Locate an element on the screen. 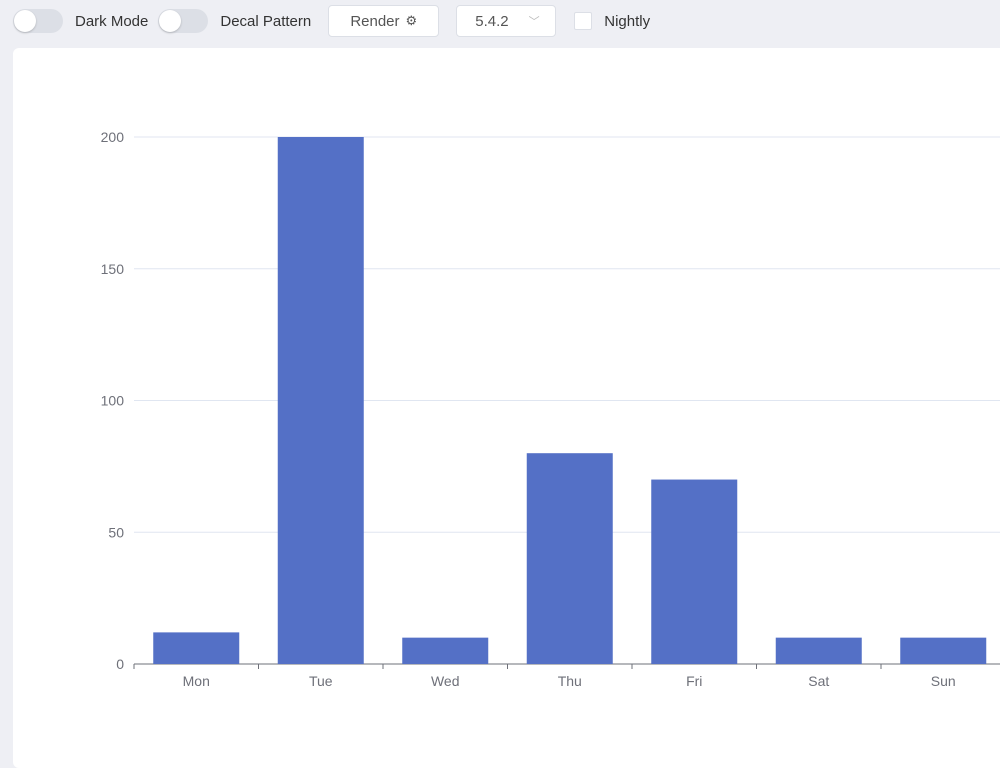  render-label: Render is located at coordinates (375, 21).